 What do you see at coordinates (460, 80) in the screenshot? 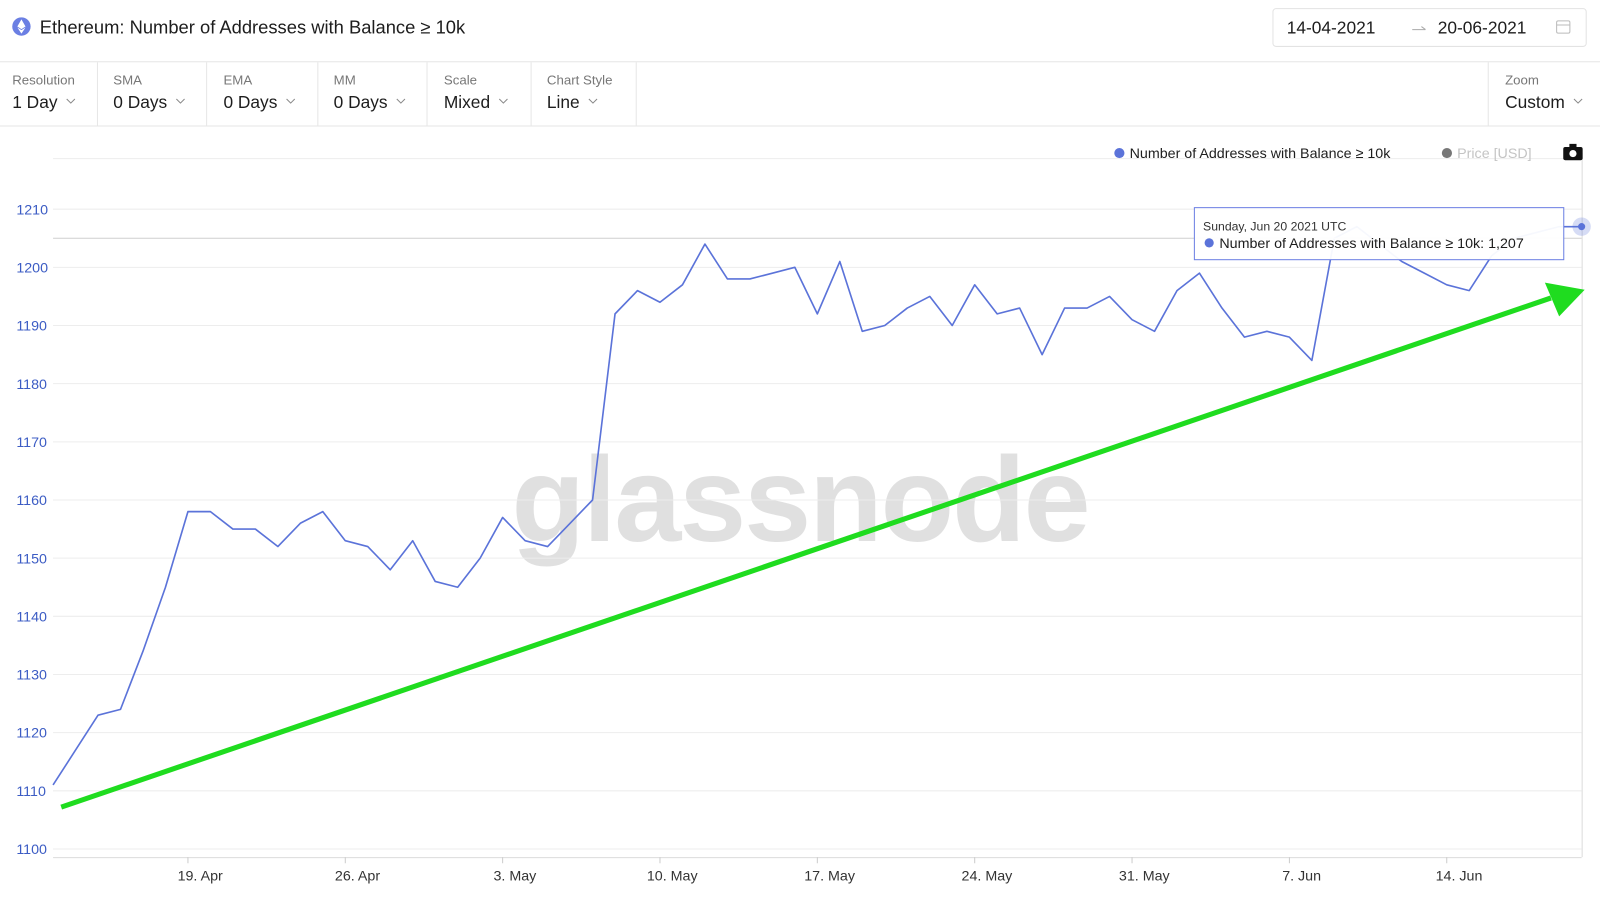
I see `control-label: Scale` at bounding box center [460, 80].